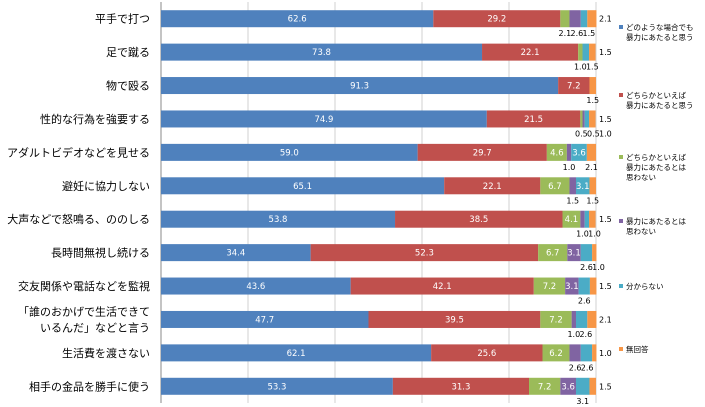 Image resolution: width=705 pixels, height=407 pixels. What do you see at coordinates (581, 133) in the screenshot?
I see `data-label: 0.5` at bounding box center [581, 133].